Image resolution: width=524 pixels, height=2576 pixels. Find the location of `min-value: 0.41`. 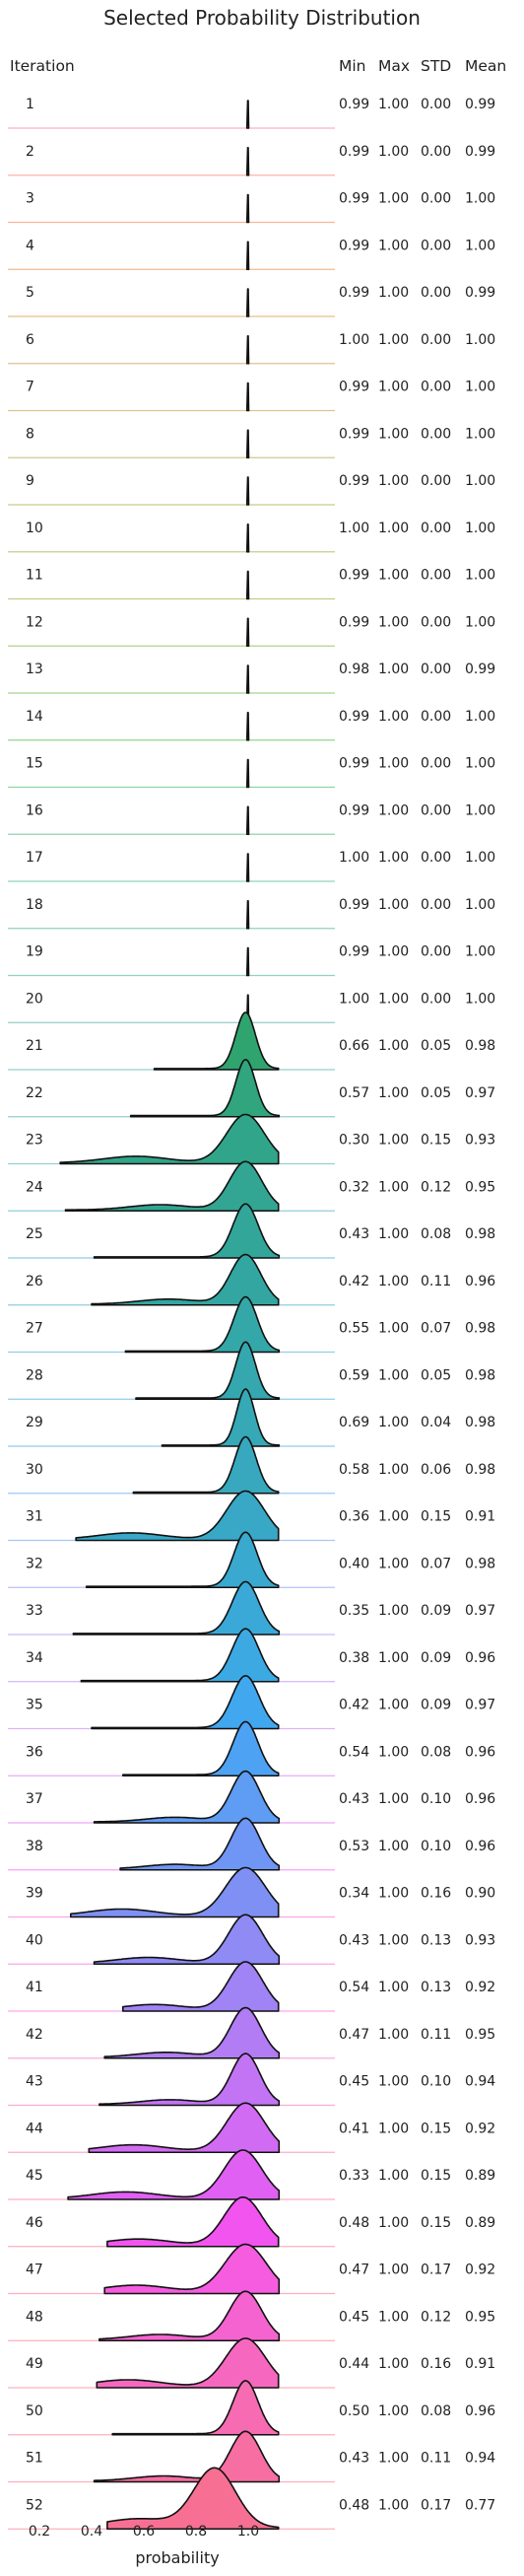

min-value: 0.41 is located at coordinates (354, 2128).